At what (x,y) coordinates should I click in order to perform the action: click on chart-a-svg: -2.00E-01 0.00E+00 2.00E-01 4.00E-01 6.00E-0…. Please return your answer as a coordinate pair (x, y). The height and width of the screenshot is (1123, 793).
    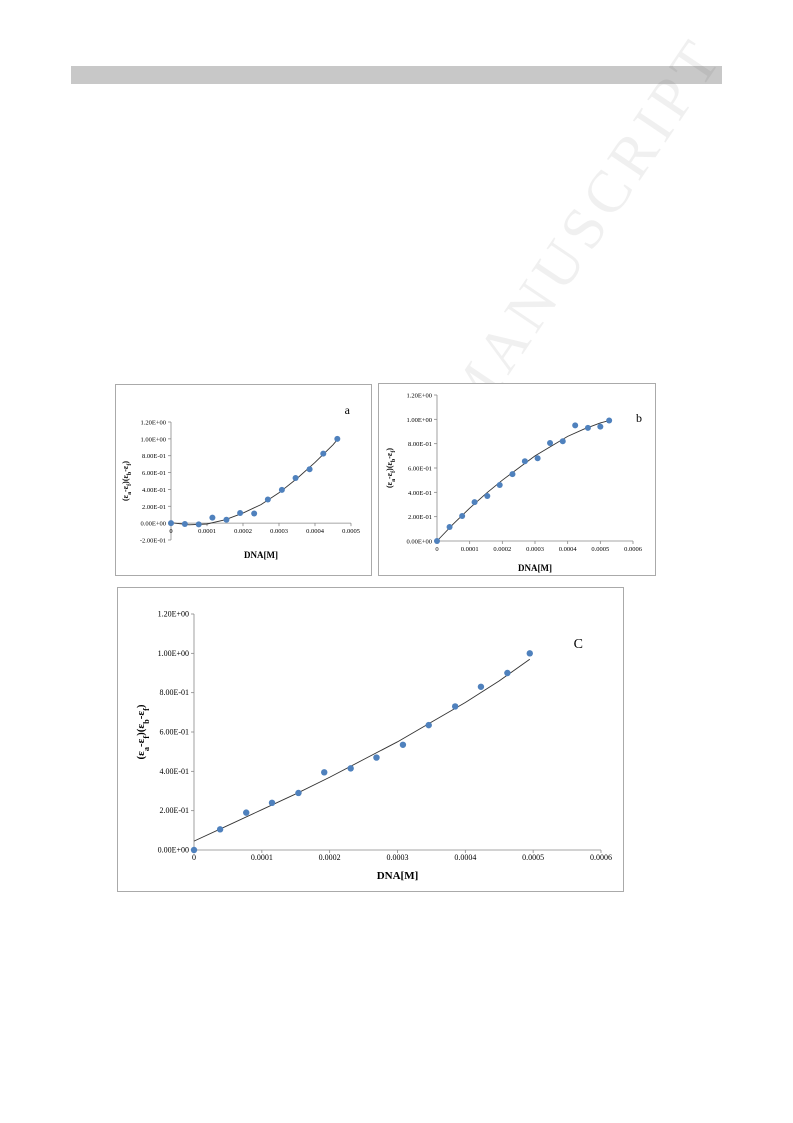
    Looking at the image, I should click on (240, 481).